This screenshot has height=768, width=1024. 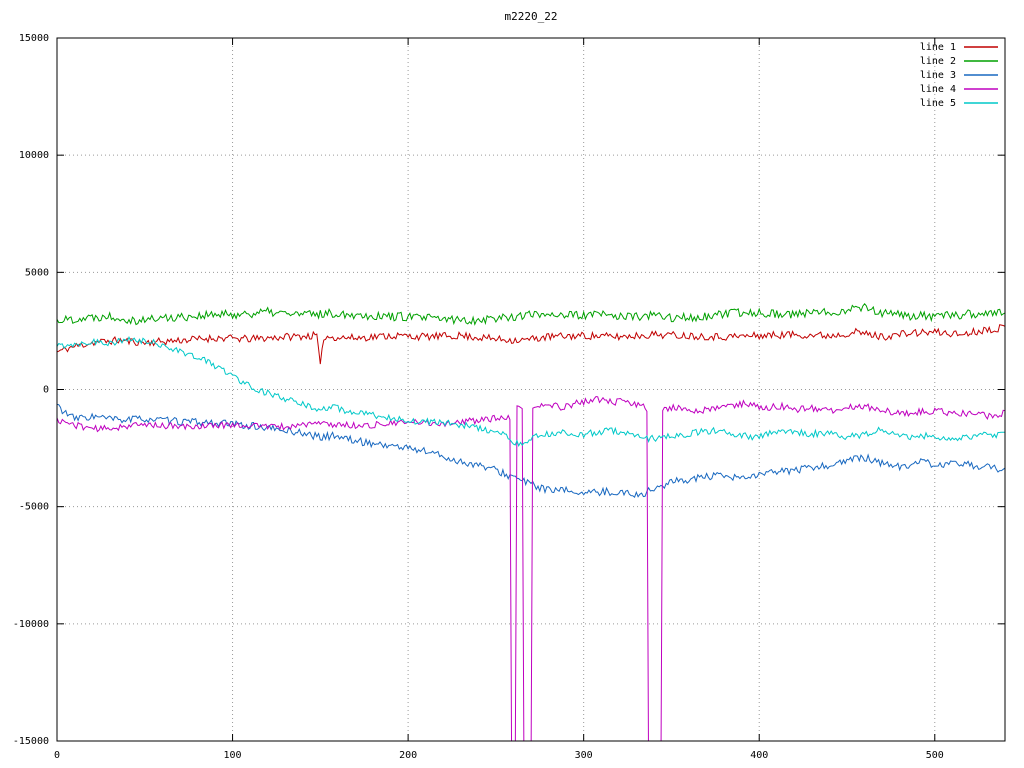 I want to click on x-tick-label: 100, so click(x=233, y=755).